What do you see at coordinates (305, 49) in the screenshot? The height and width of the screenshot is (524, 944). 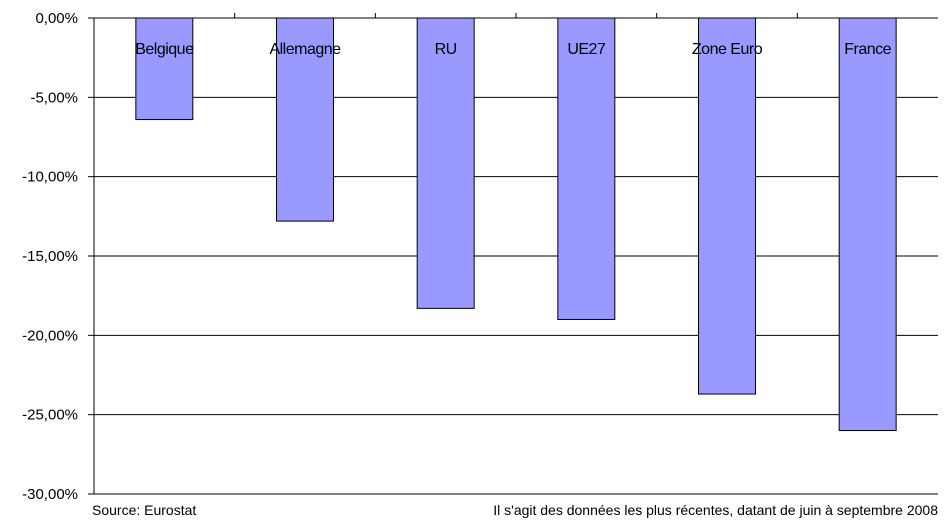 I see `category-label: Allemagne` at bounding box center [305, 49].